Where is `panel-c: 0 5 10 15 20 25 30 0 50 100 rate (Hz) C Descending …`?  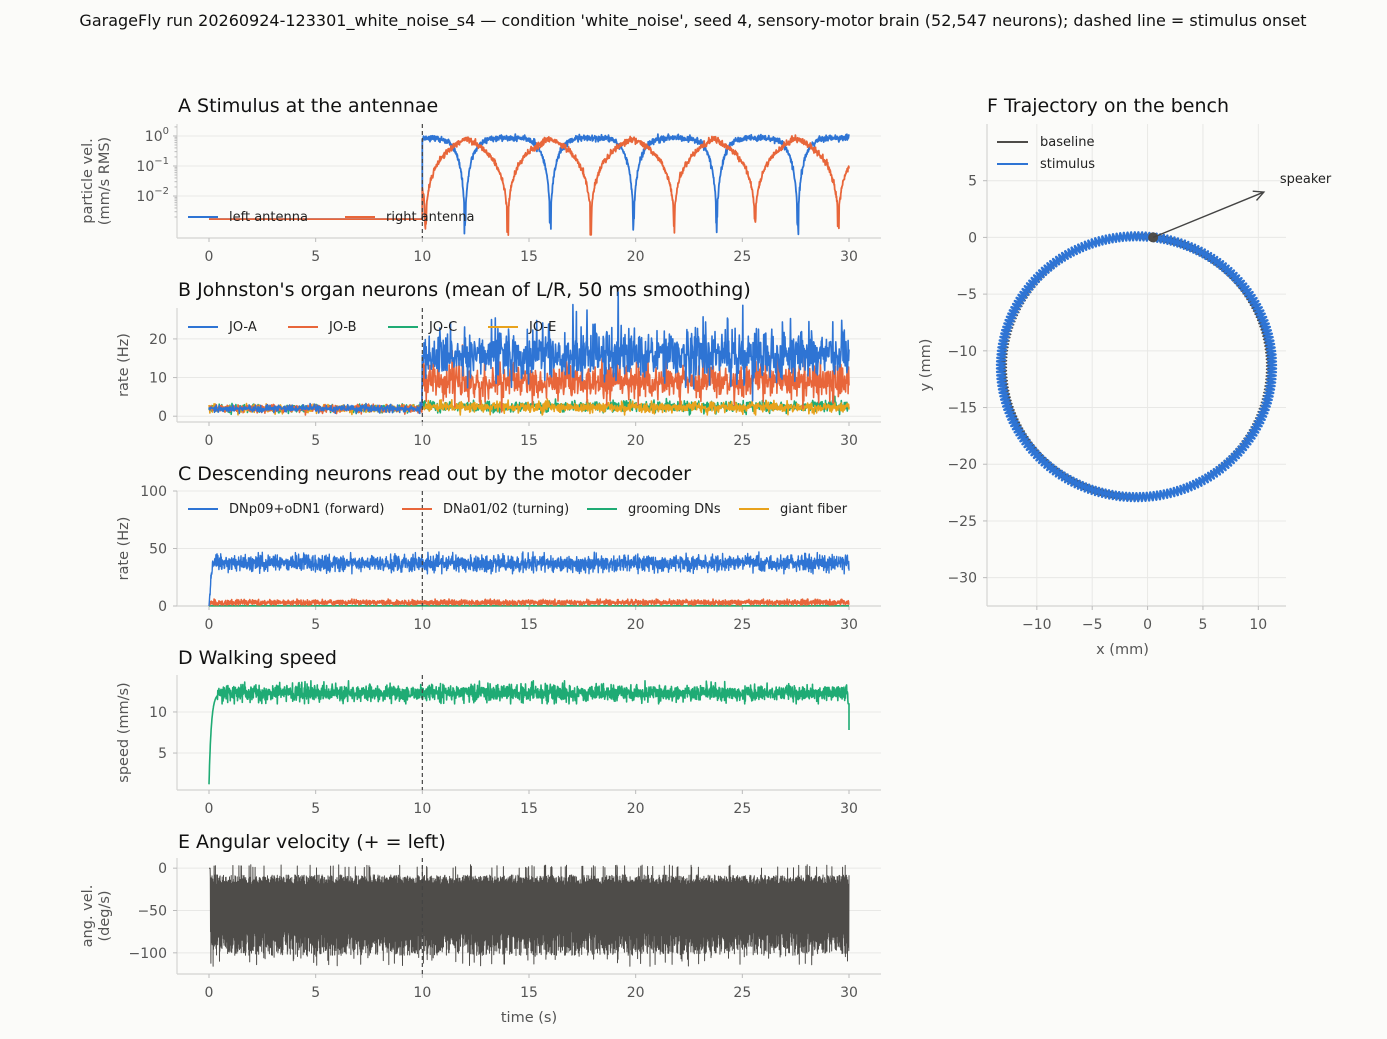 panel-c: 0 5 10 15 20 25 30 0 50 100 rate (Hz) C Descending … is located at coordinates (498, 548).